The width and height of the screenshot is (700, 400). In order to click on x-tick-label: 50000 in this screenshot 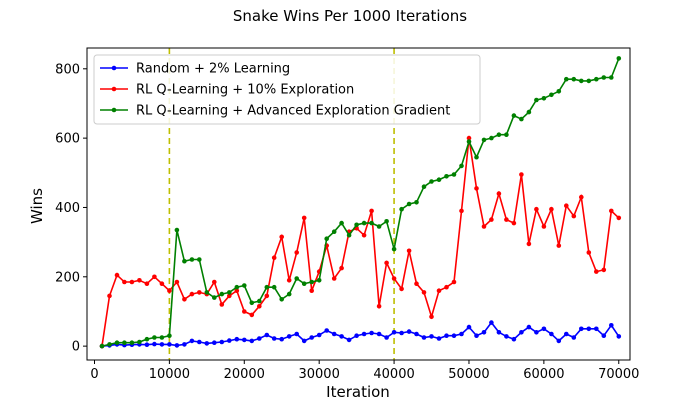, I will do `click(468, 374)`.